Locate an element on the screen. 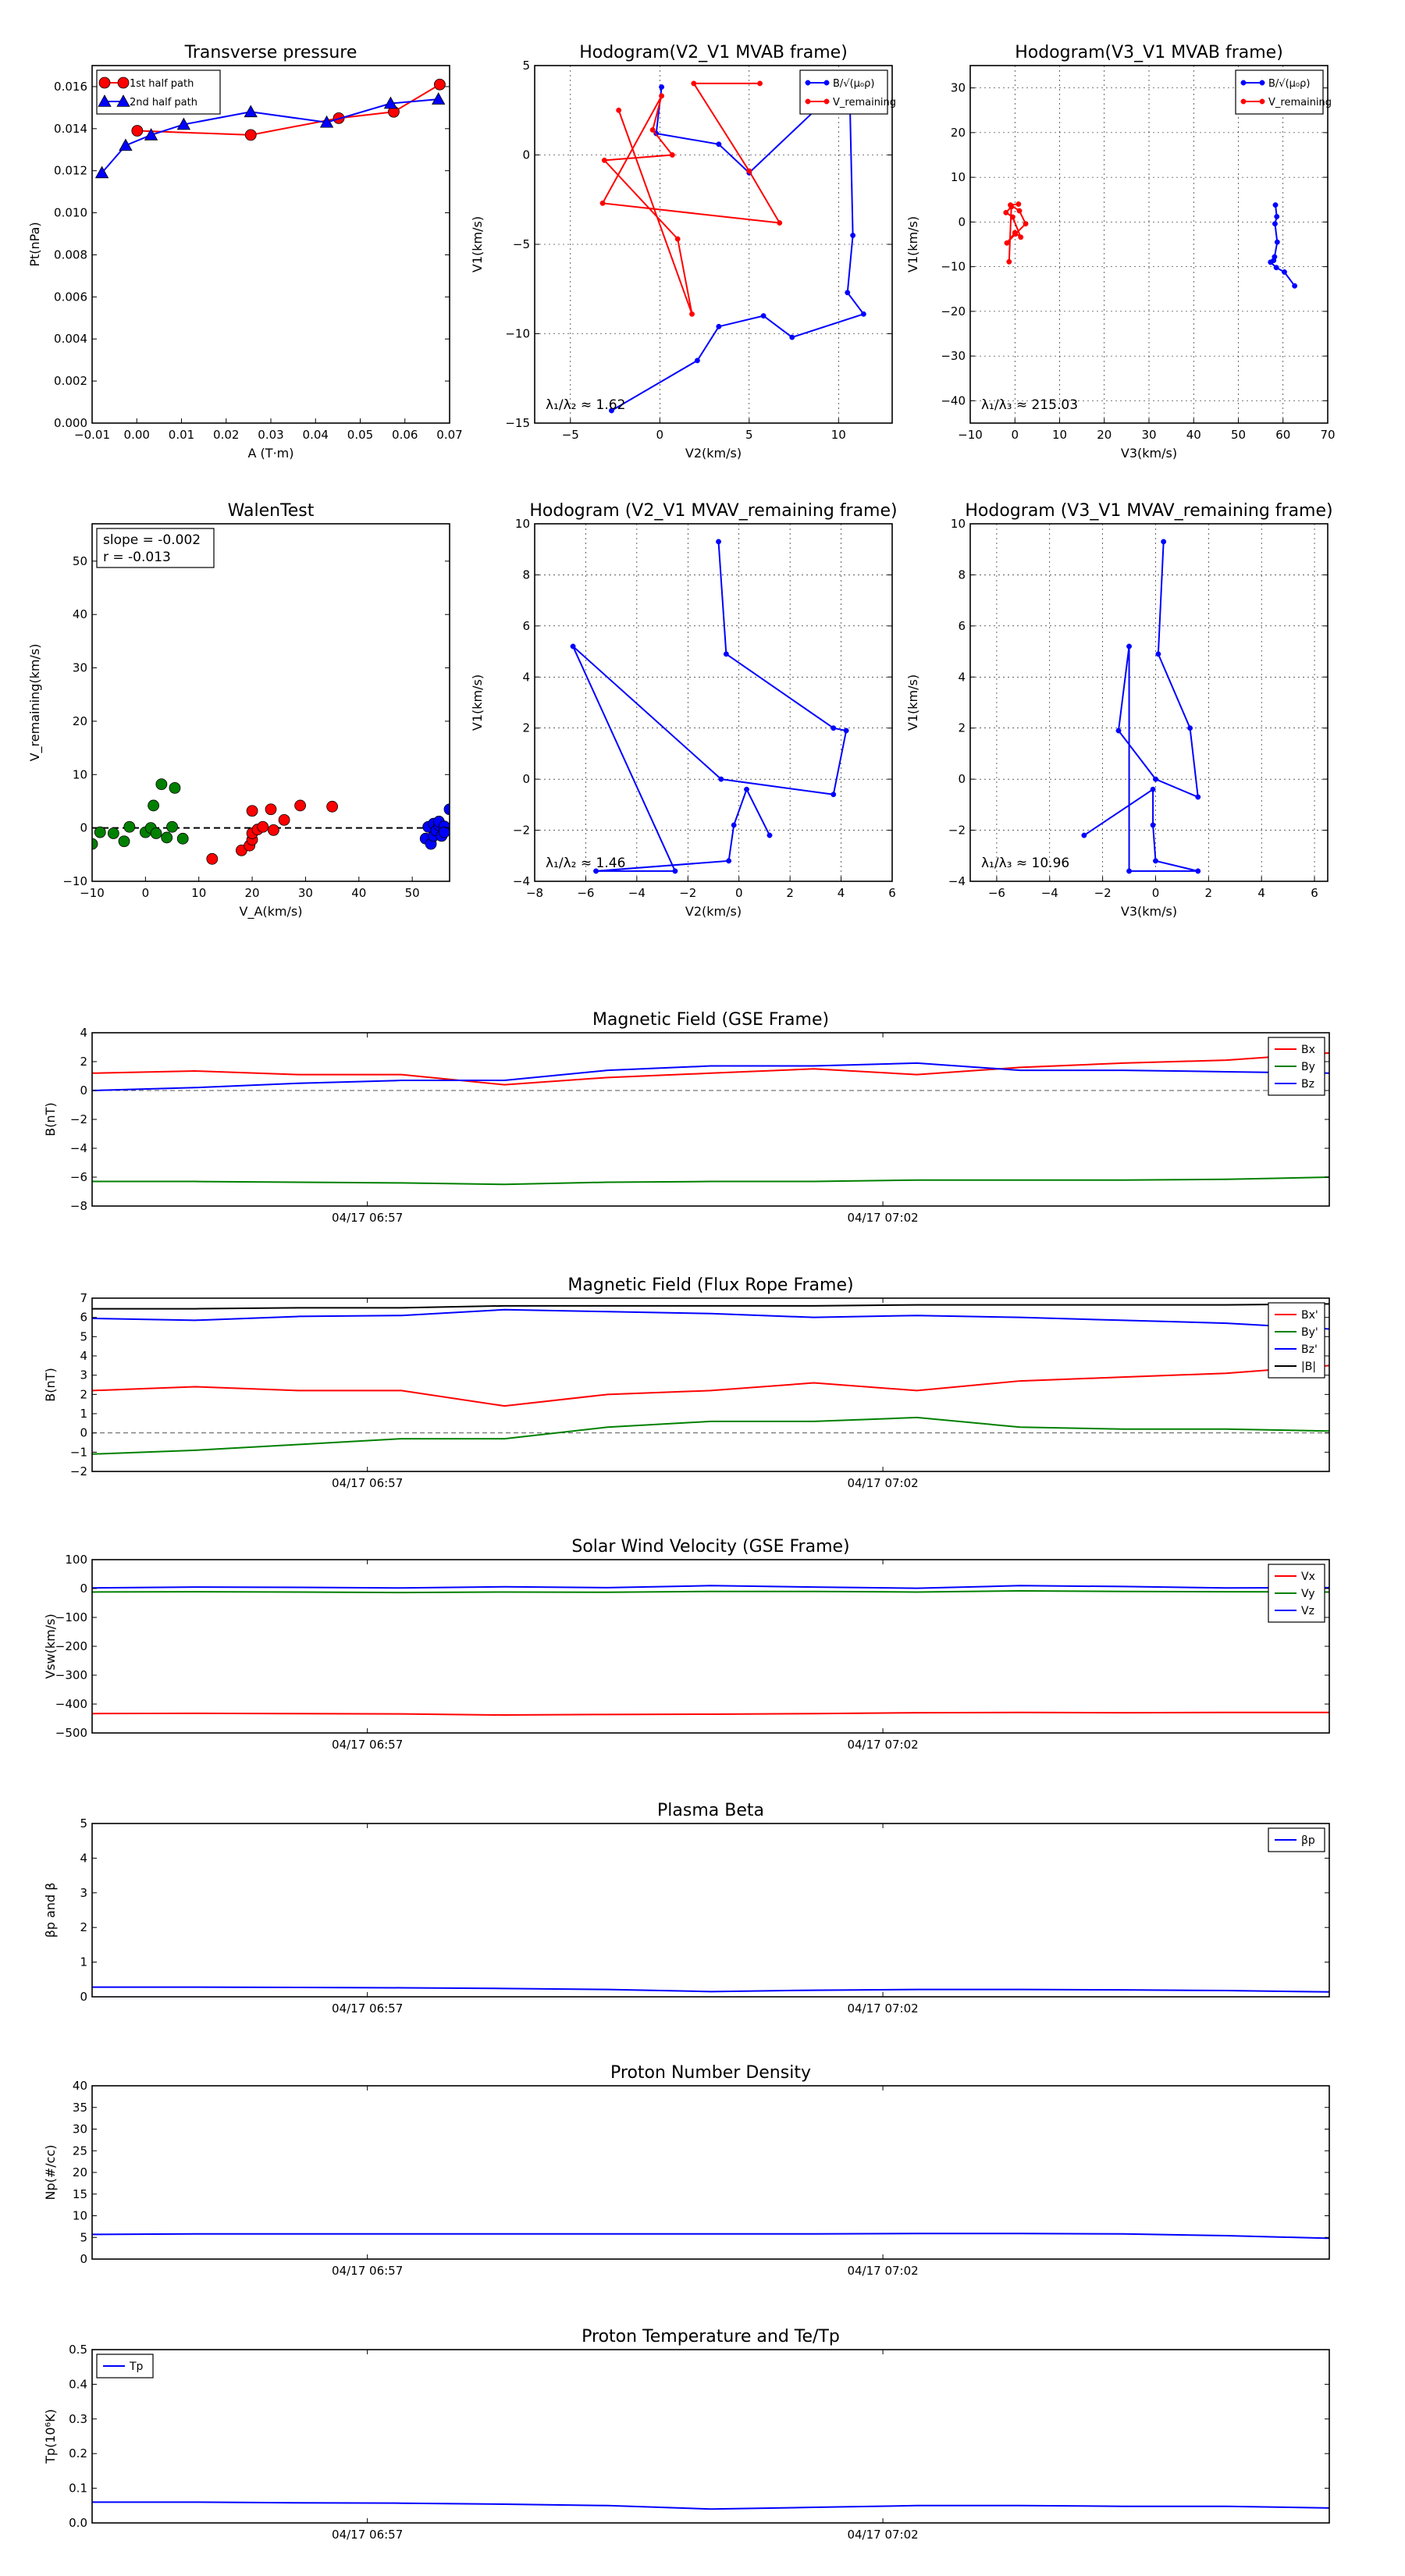 This screenshot has width=1405, height=2576. x-tick-label: 0.04 is located at coordinates (316, 435).